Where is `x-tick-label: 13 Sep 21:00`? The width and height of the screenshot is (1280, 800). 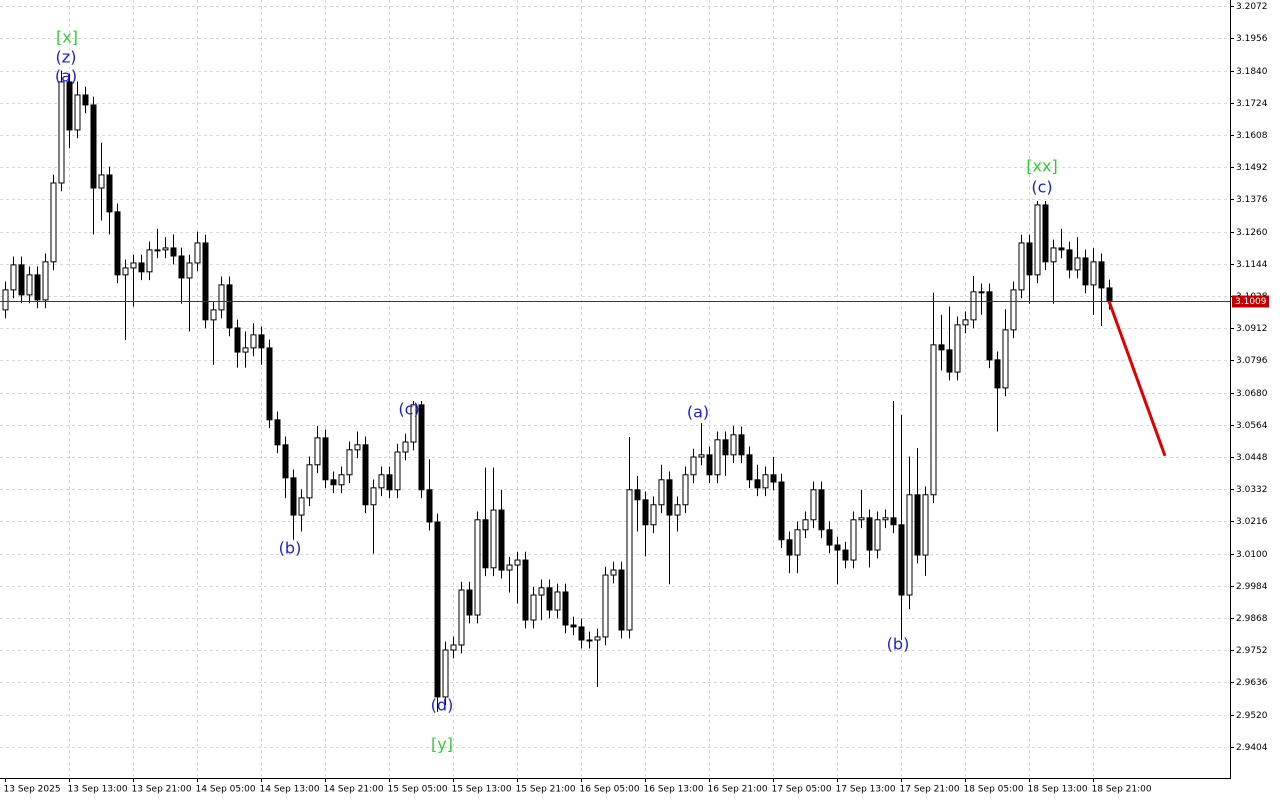
x-tick-label: 13 Sep 21:00 is located at coordinates (162, 790).